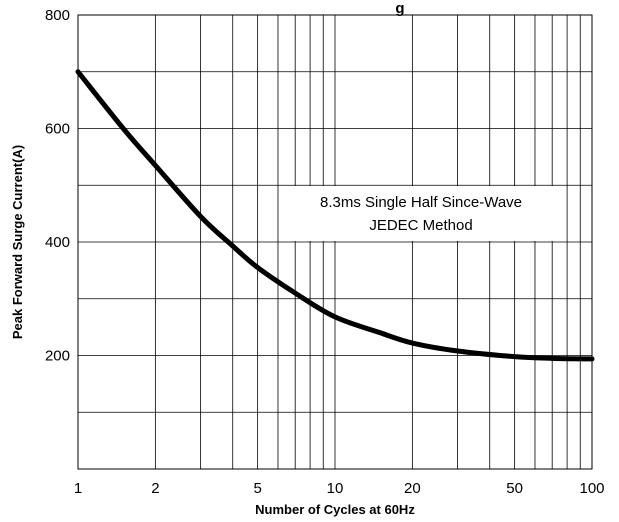 The width and height of the screenshot is (619, 522). Describe the element at coordinates (57, 242) in the screenshot. I see `y-tick-label: 400` at that location.